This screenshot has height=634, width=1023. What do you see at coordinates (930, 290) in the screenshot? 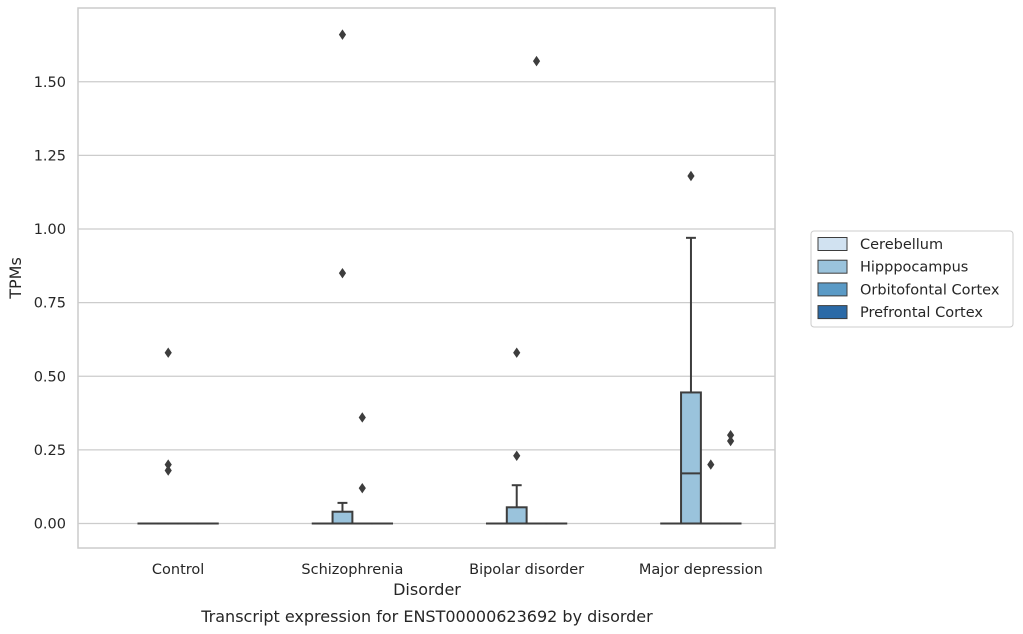
I see `legend-label: Orbitofontal Cortex` at bounding box center [930, 290].